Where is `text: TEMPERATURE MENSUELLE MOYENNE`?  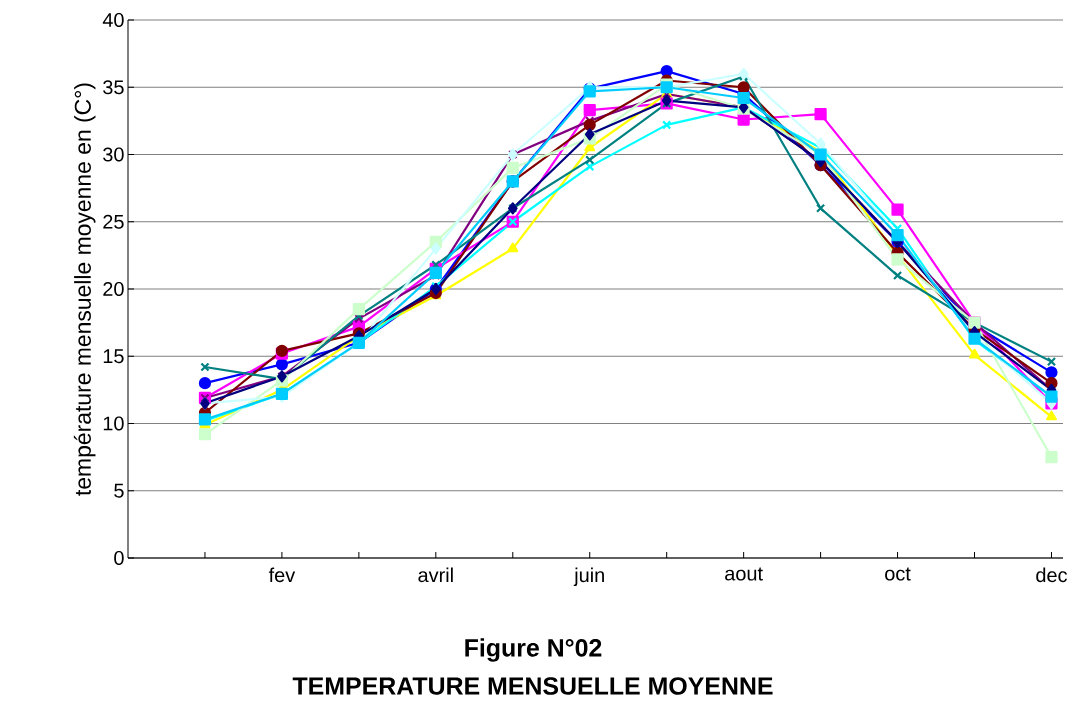
text: TEMPERATURE MENSUELLE MOYENNE is located at coordinates (532, 686).